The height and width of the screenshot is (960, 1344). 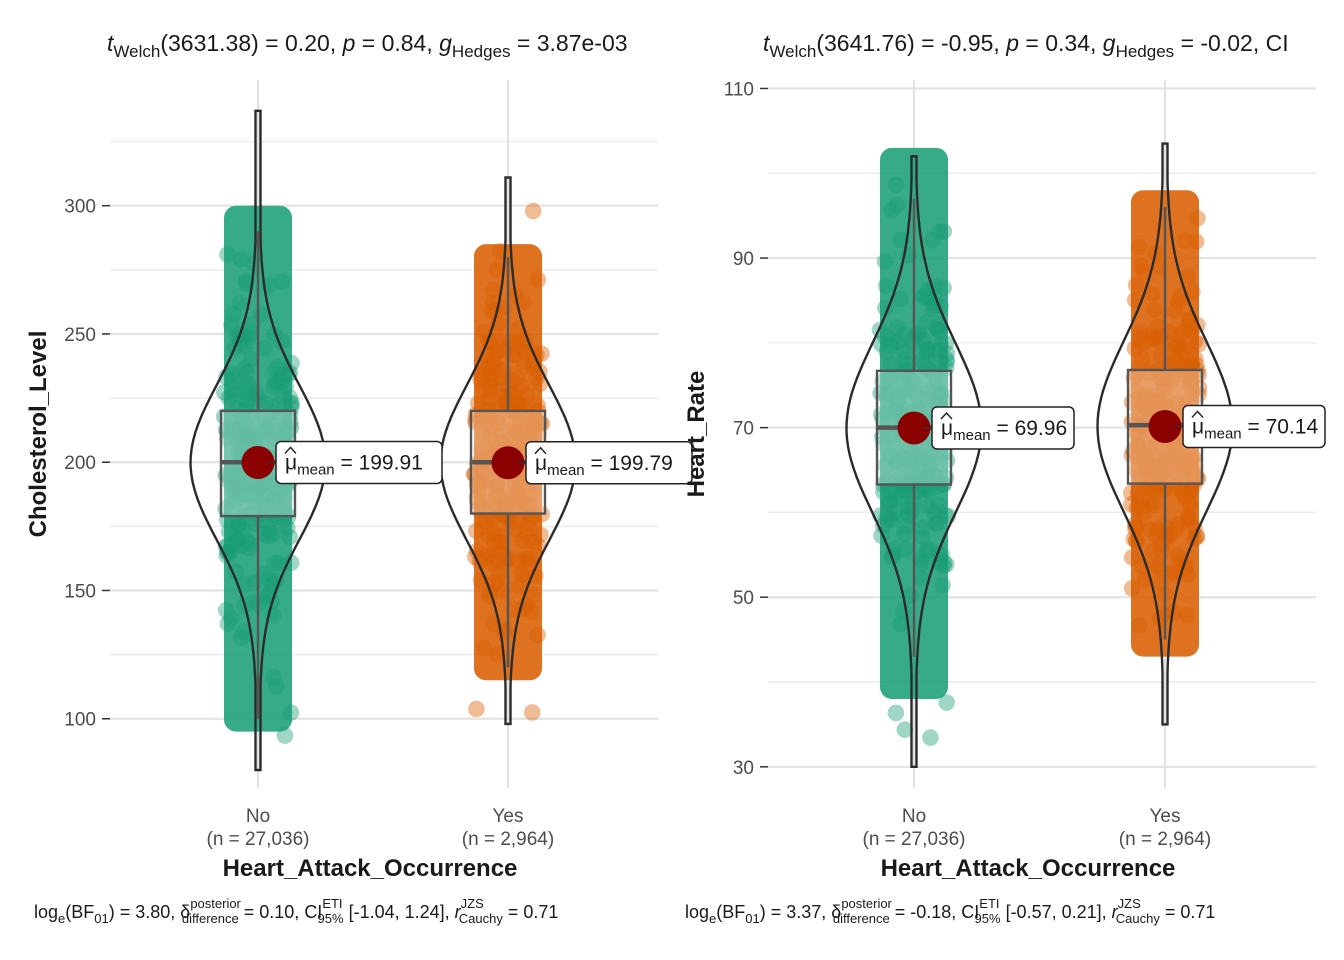 I want to click on x-count-label: (n = 2,964), so click(x=1165, y=839).